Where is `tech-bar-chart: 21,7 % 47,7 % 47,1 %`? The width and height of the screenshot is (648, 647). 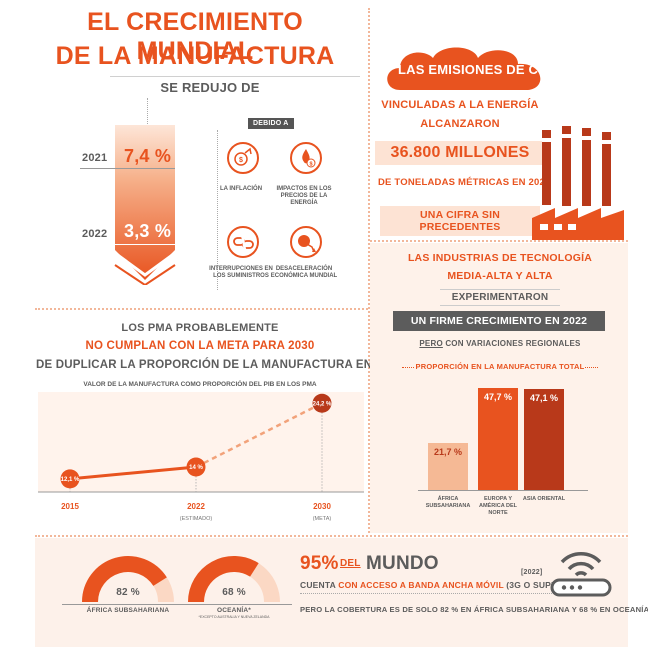 tech-bar-chart: 21,7 % 47,7 % 47,1 % is located at coordinates (508, 431).